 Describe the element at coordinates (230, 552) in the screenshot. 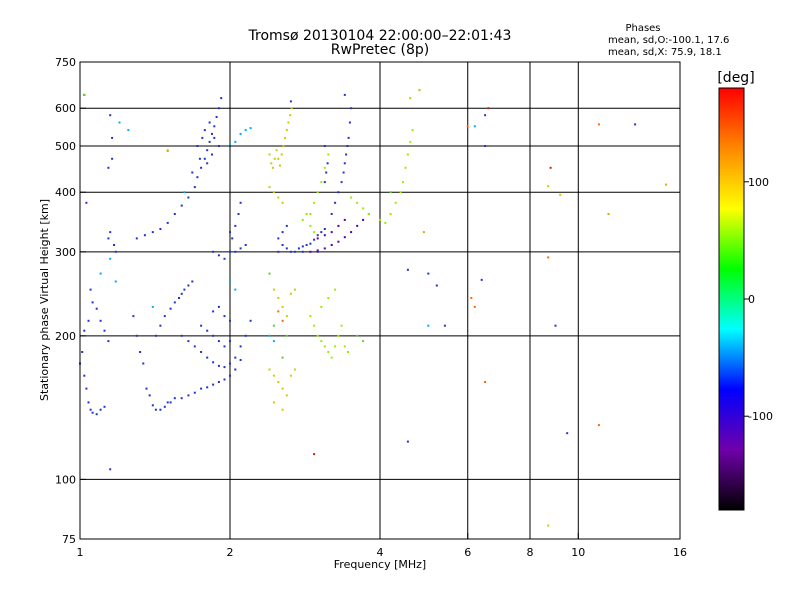

I see `x-tick-label: 2` at that location.